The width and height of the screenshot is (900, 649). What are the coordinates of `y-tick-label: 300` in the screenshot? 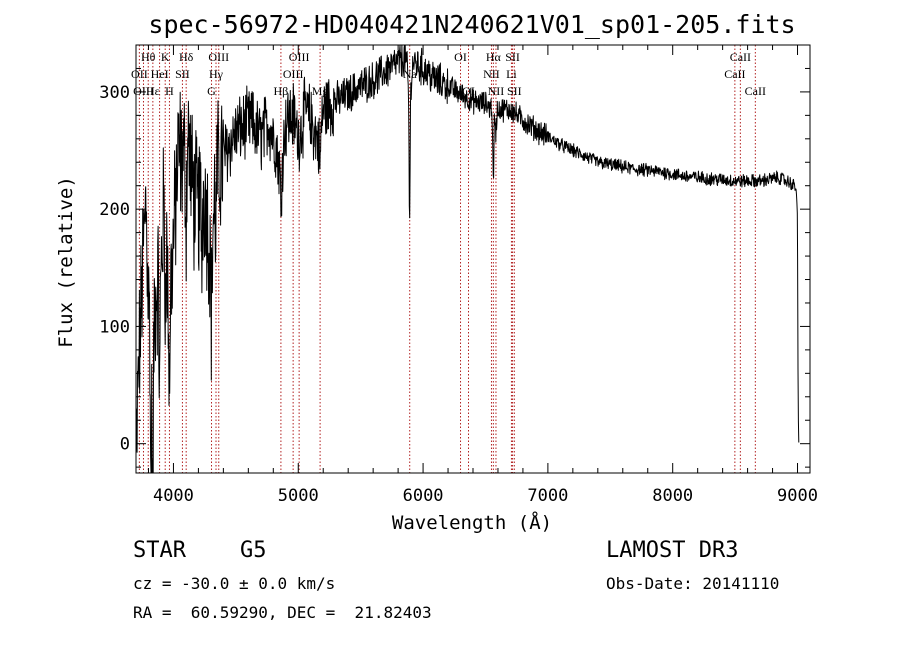 It's located at (114, 93).